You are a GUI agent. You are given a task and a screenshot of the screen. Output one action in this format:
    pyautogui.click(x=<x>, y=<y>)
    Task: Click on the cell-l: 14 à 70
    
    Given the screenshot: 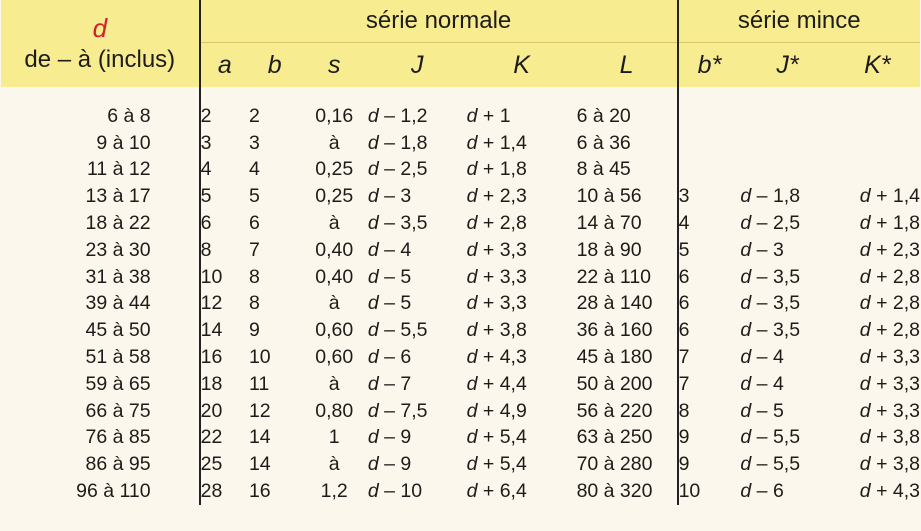 What is the action you would take?
    pyautogui.click(x=627, y=223)
    